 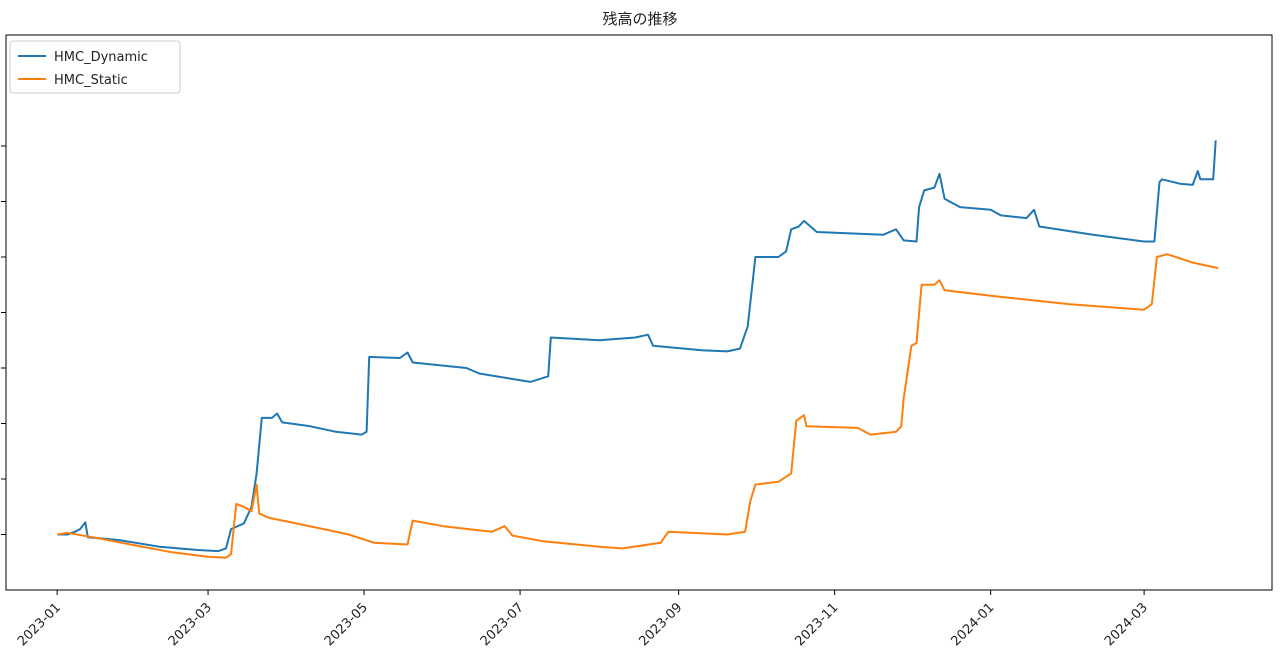 What do you see at coordinates (39, 624) in the screenshot?
I see `x-tick-label-0: 2023-01` at bounding box center [39, 624].